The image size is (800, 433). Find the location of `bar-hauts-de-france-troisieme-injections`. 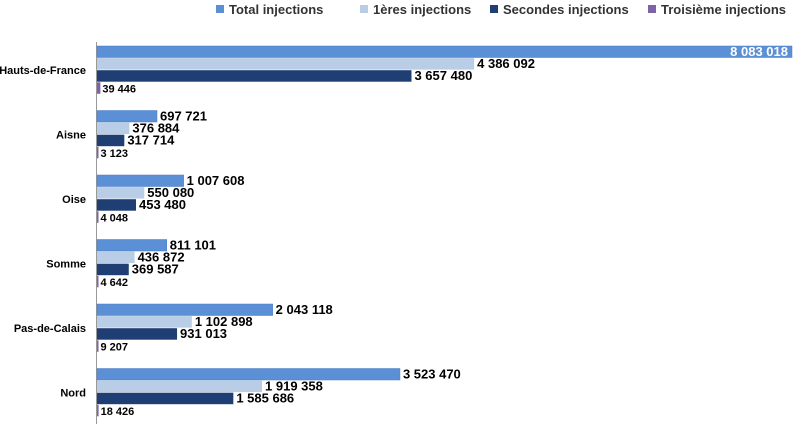

bar-hauts-de-france-troisieme-injections is located at coordinates (99, 88).